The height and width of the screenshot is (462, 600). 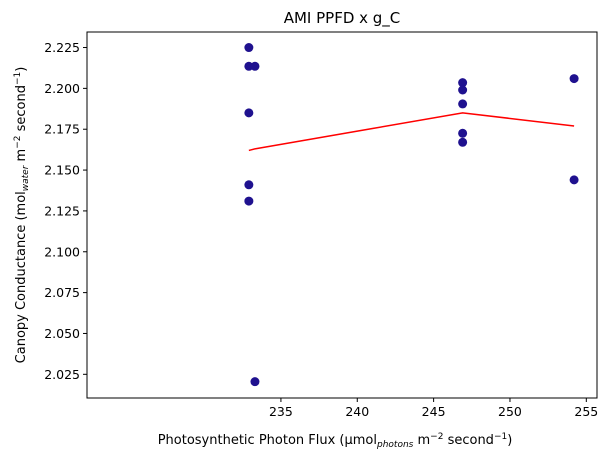 What do you see at coordinates (62, 170) in the screenshot?
I see `y-tick-label: 2.150` at bounding box center [62, 170].